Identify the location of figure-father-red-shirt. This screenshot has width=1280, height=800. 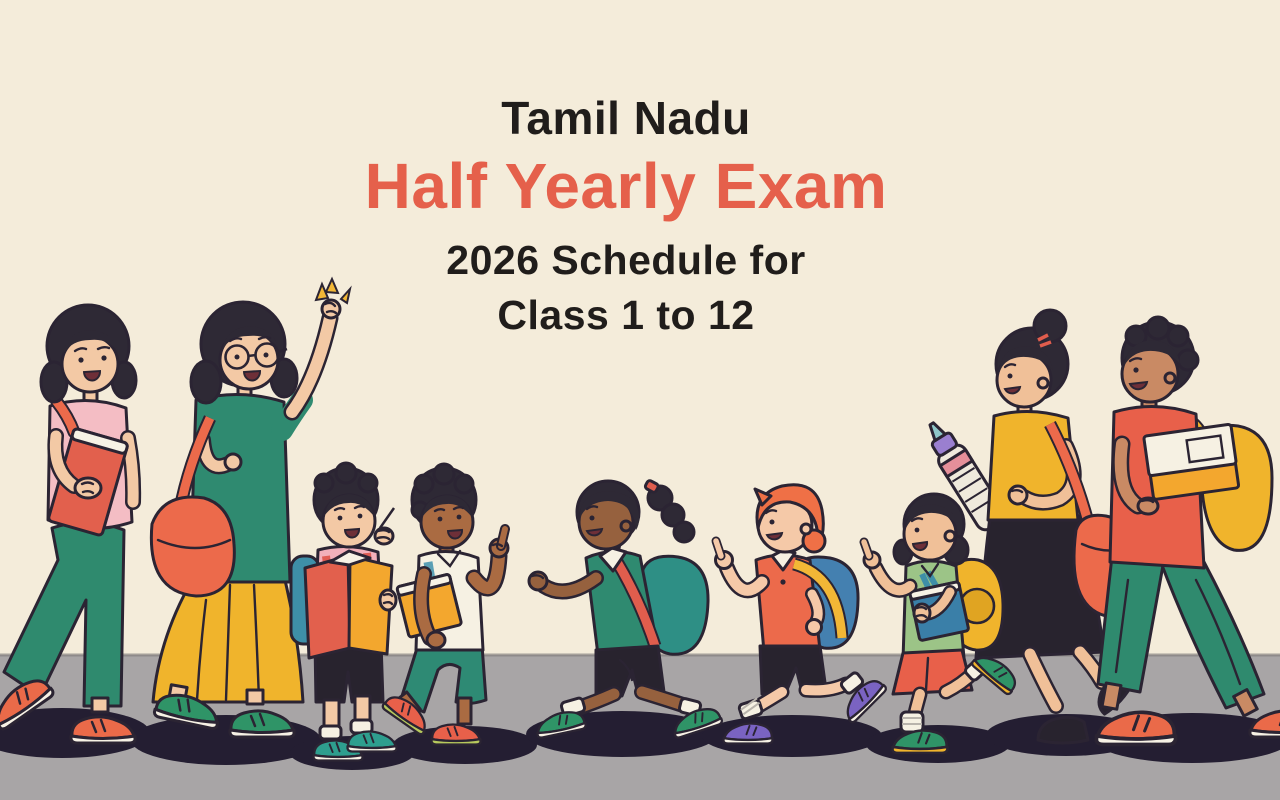
(1187, 531).